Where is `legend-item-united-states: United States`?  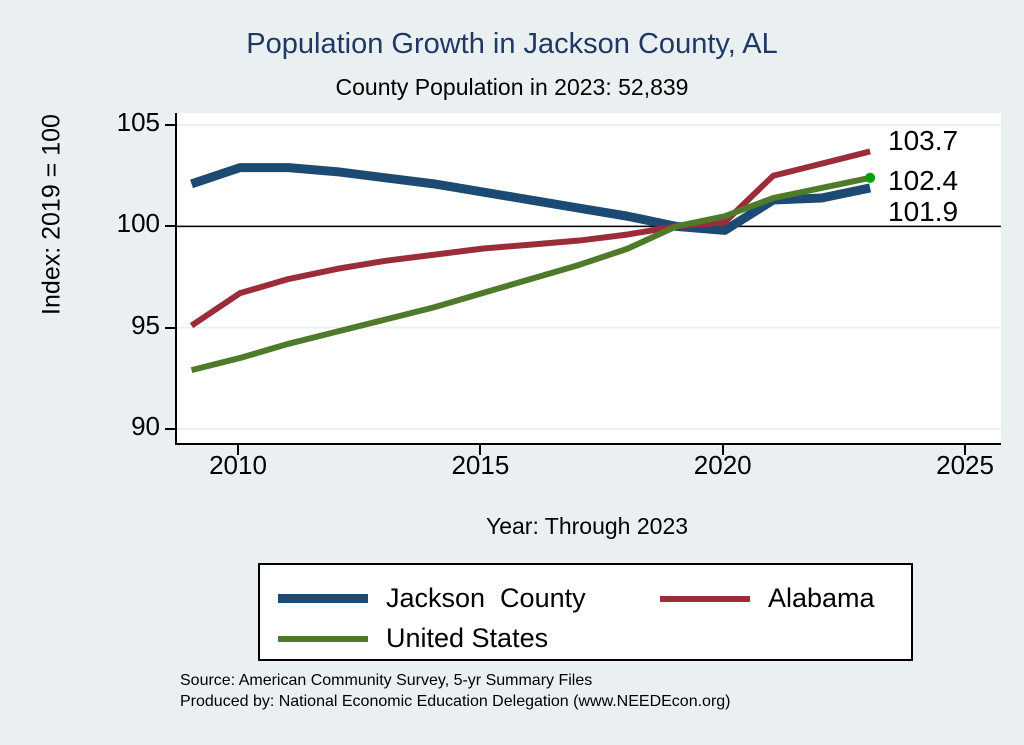
legend-item-united-states: United States is located at coordinates (413, 638).